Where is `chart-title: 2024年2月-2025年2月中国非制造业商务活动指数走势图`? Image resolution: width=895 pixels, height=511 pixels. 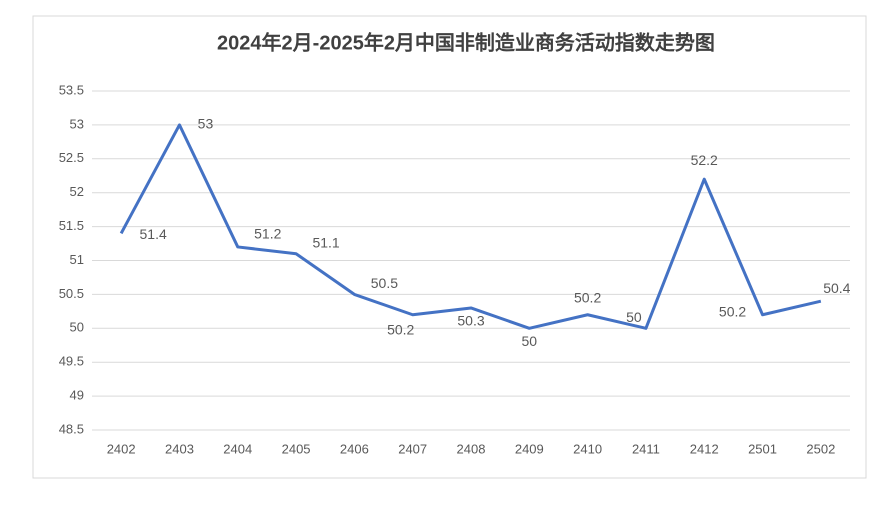 chart-title: 2024年2月-2025年2月中国非制造业商务活动指数走势图 is located at coordinates (466, 42).